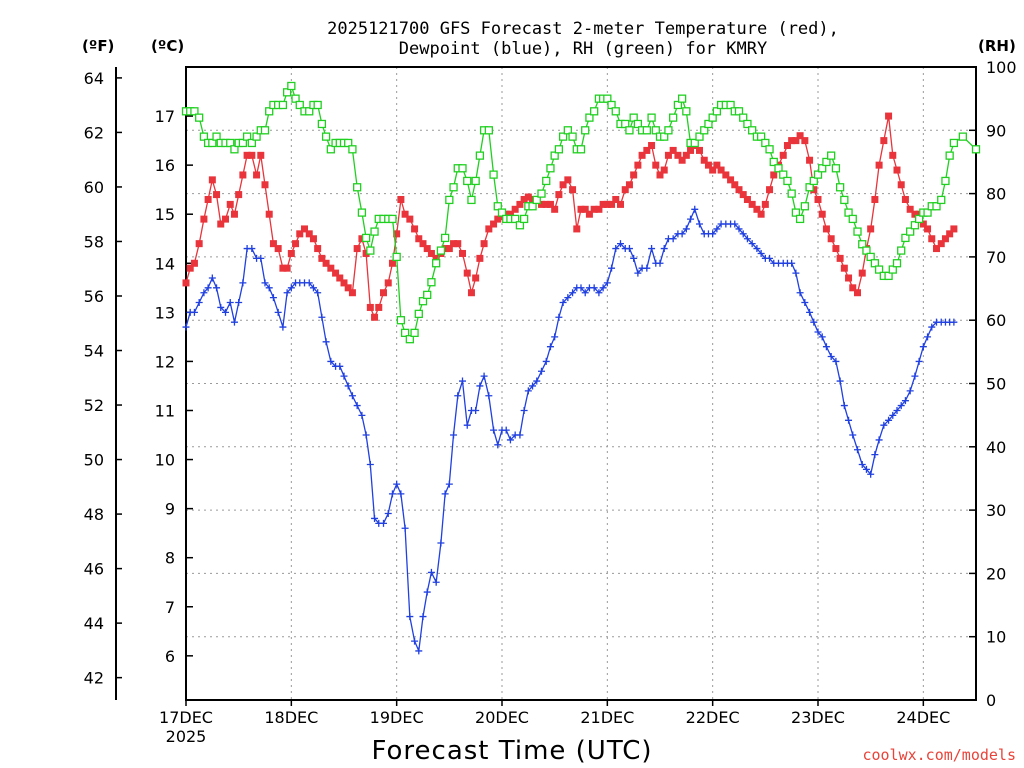 Image resolution: width=1024 pixels, height=768 pixels. I want to click on celsius-tick-label: 11, so click(165, 410).